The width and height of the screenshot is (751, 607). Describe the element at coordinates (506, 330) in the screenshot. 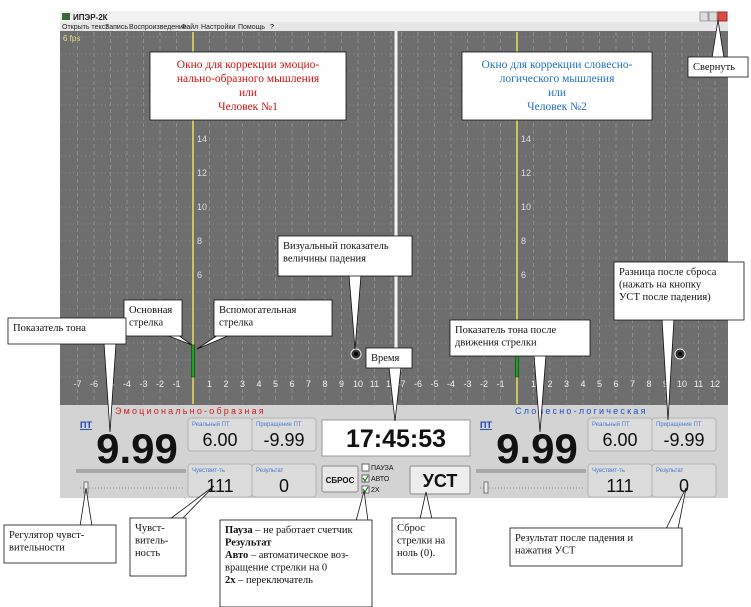

I see `callout-text: Показатель тона после` at that location.